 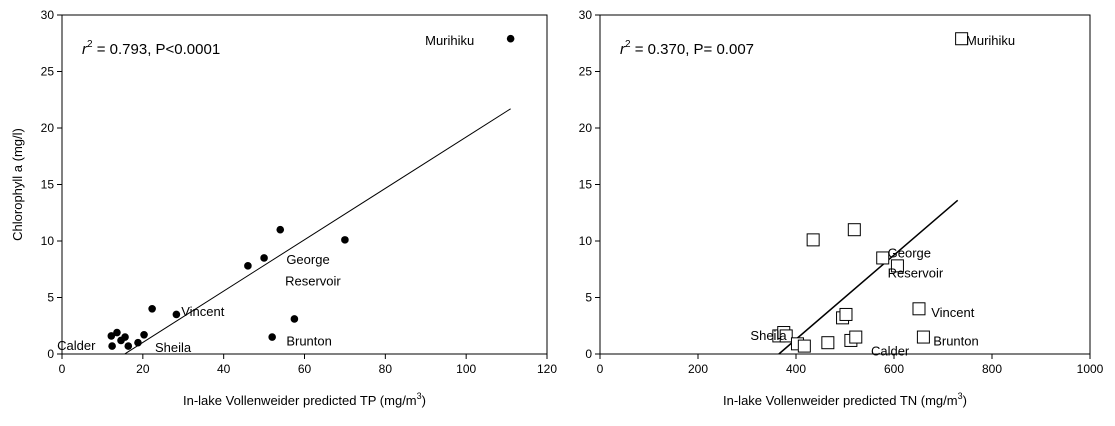 What do you see at coordinates (300, 400) in the screenshot?
I see `x-axis-title-main: In-lake Vollenweider predicted TP (mg/m` at bounding box center [300, 400].